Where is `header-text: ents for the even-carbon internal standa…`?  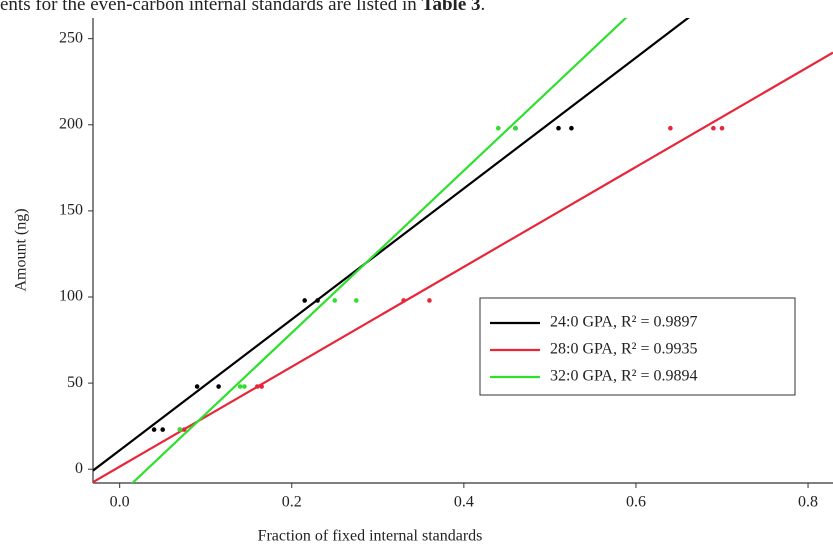
header-text: ents for the even-carbon internal standa… is located at coordinates (242, 7).